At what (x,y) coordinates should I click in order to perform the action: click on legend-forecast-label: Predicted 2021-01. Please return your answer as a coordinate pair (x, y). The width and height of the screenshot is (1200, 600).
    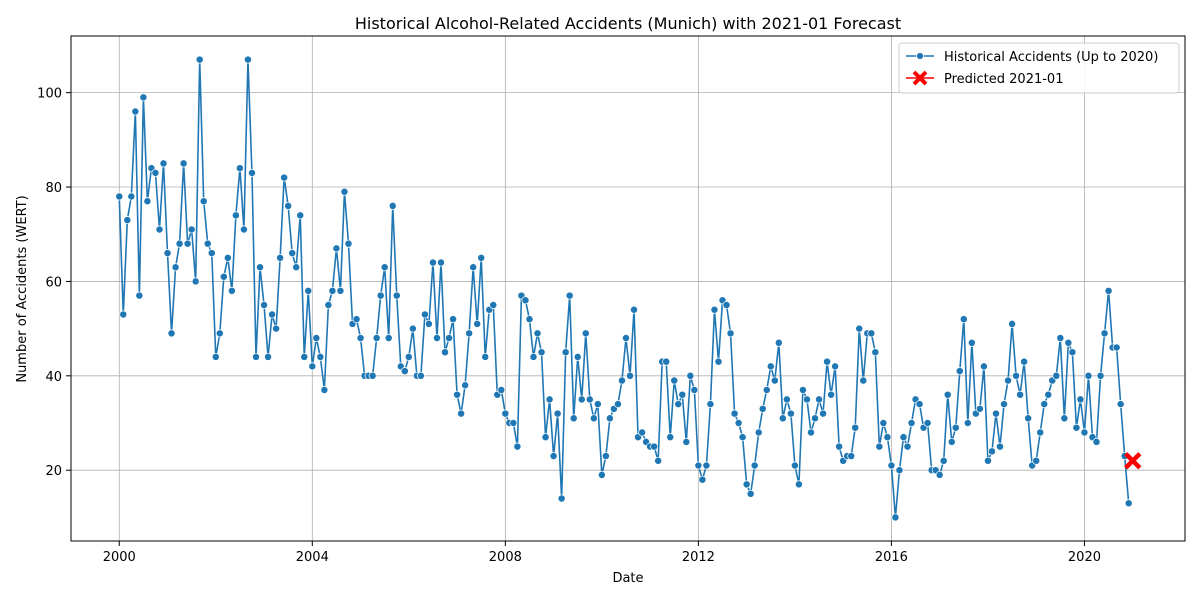
    Looking at the image, I should click on (1003, 79).